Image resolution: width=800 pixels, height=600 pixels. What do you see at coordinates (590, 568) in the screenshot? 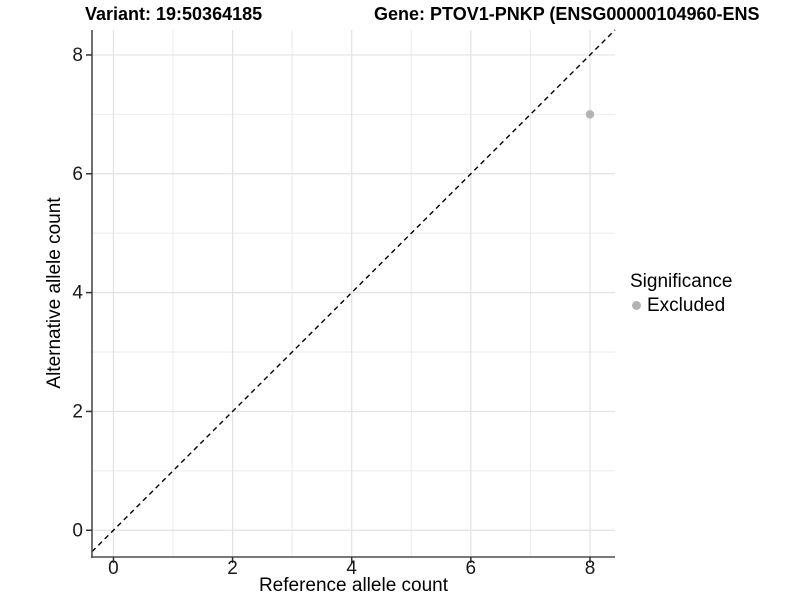
I see `x-tick-label: 8` at bounding box center [590, 568].